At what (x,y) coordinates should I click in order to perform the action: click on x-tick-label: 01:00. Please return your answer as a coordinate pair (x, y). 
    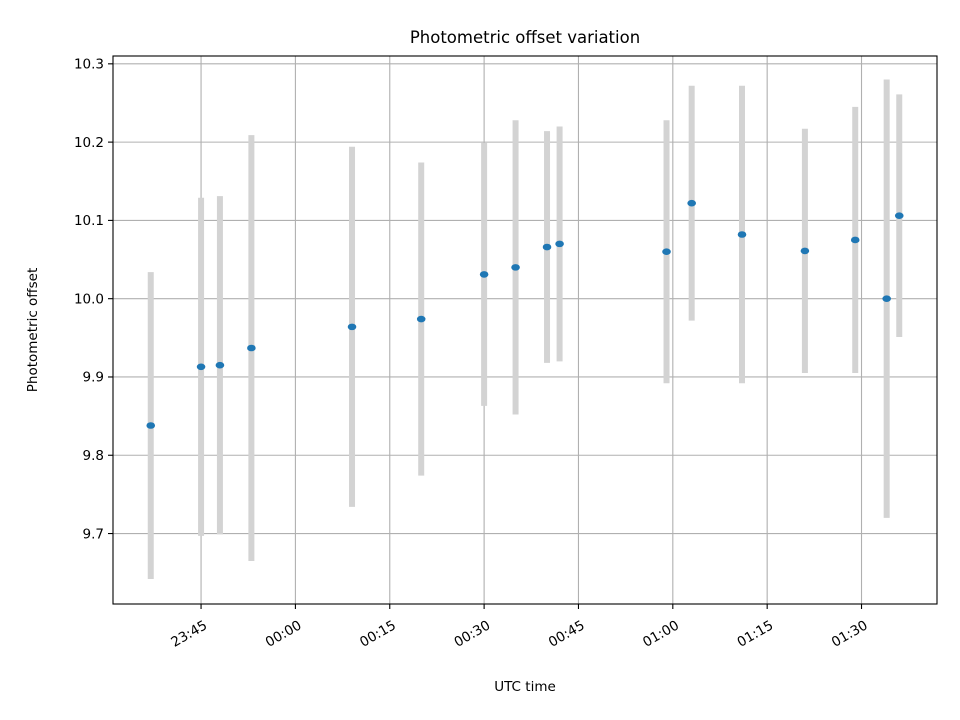
    Looking at the image, I should click on (661, 633).